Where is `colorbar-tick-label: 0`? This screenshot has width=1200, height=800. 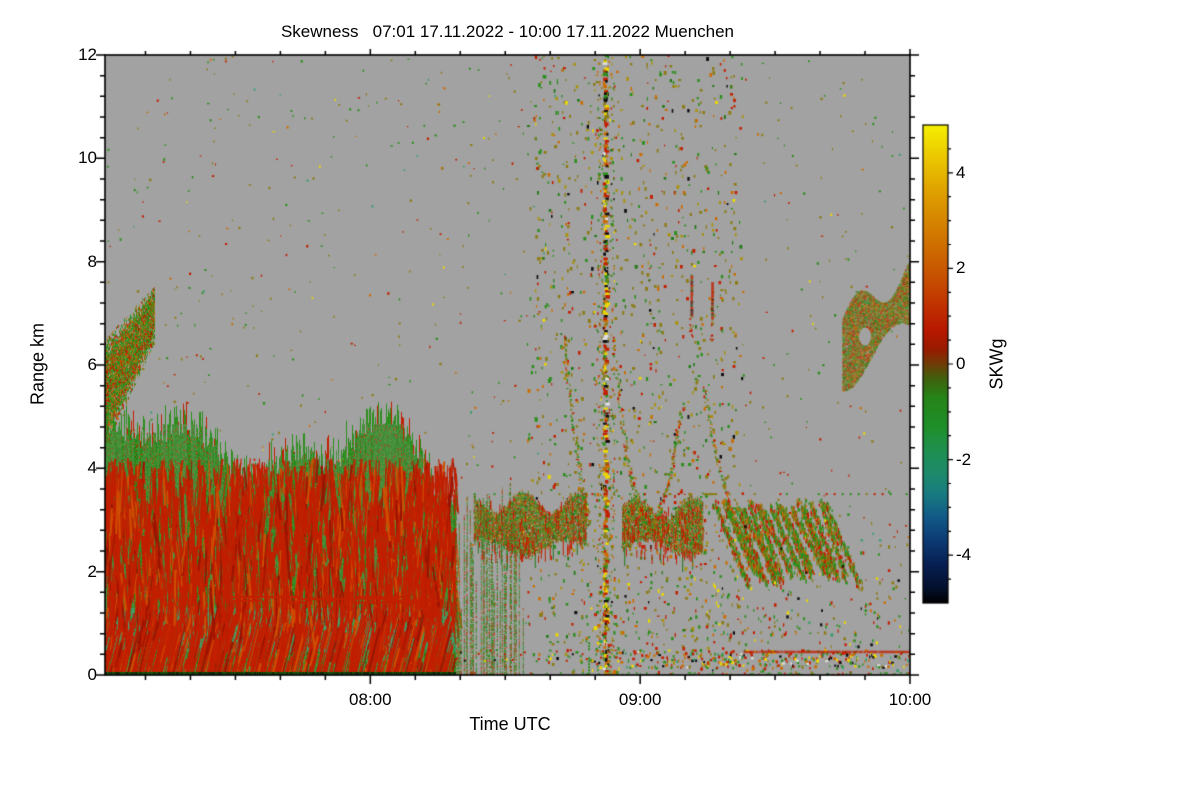
colorbar-tick-label: 0 is located at coordinates (961, 363).